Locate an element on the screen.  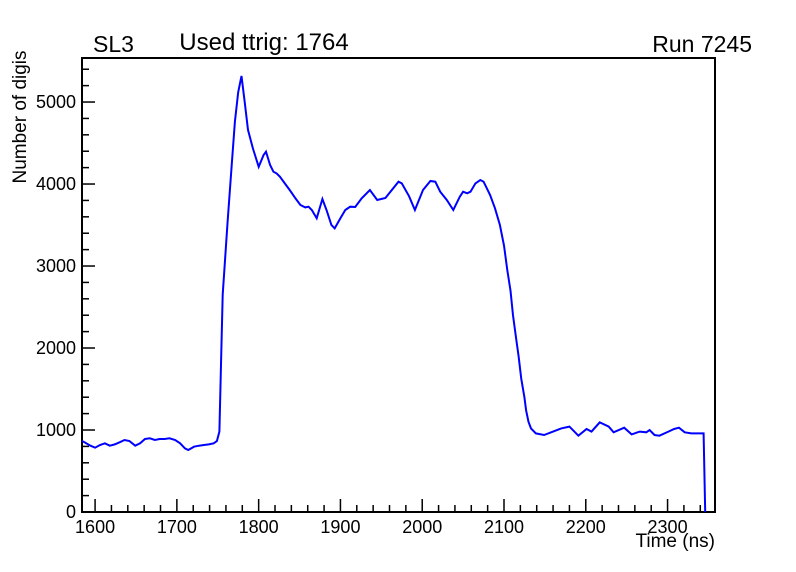
x-axis-ticks is located at coordinates (398, 505).